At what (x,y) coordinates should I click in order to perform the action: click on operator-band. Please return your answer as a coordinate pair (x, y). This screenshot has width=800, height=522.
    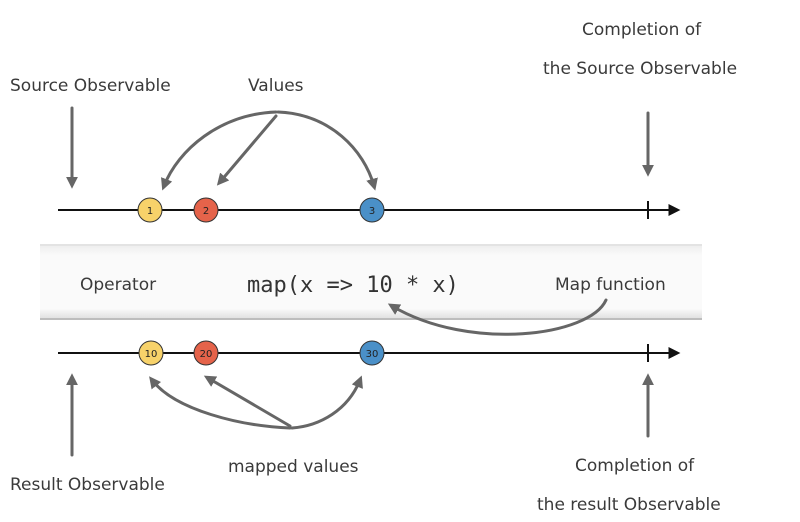
    Looking at the image, I should click on (371, 282).